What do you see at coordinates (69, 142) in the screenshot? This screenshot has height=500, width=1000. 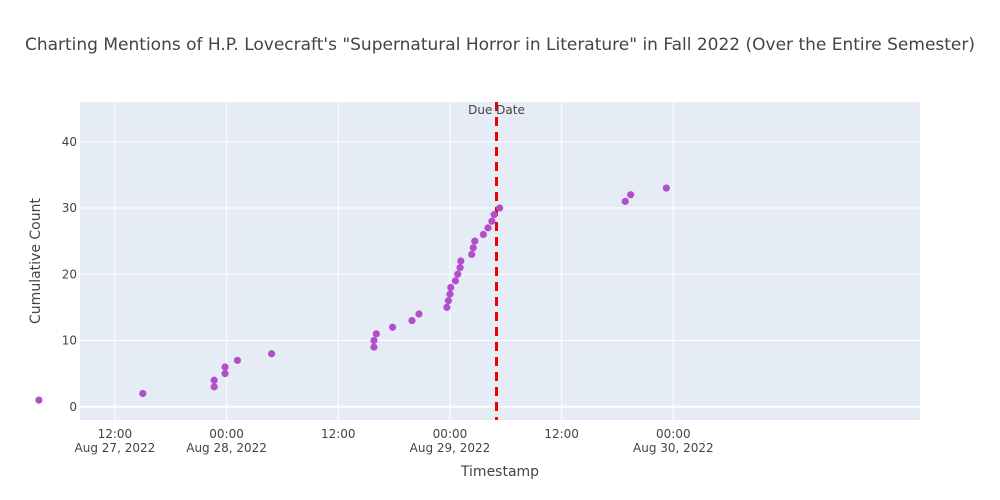 I see `y-tick-label: 40` at bounding box center [69, 142].